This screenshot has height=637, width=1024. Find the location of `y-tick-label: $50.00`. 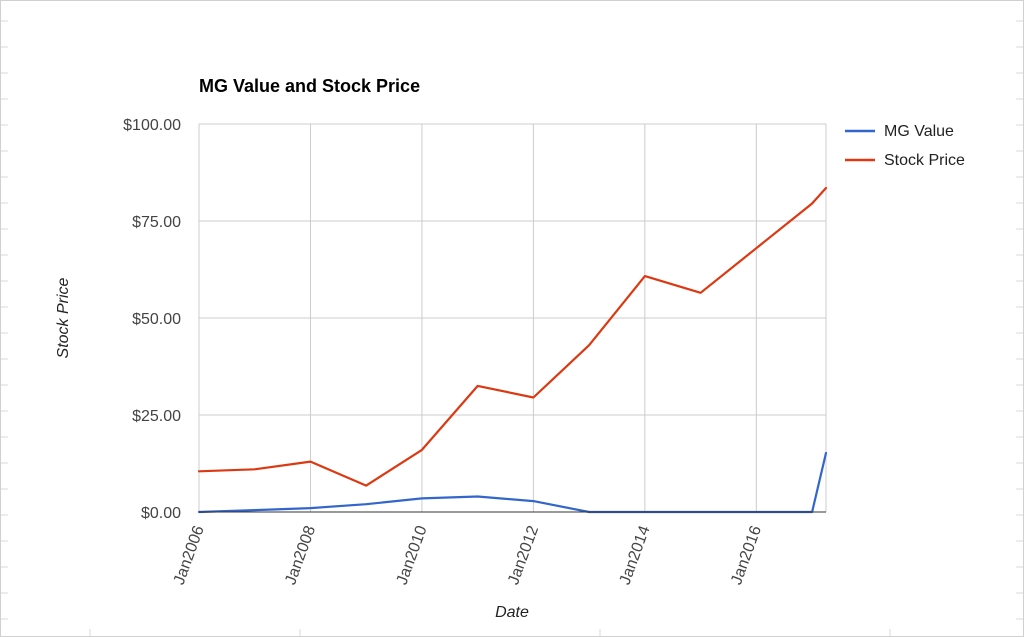

y-tick-label: $50.00 is located at coordinates (156, 319).